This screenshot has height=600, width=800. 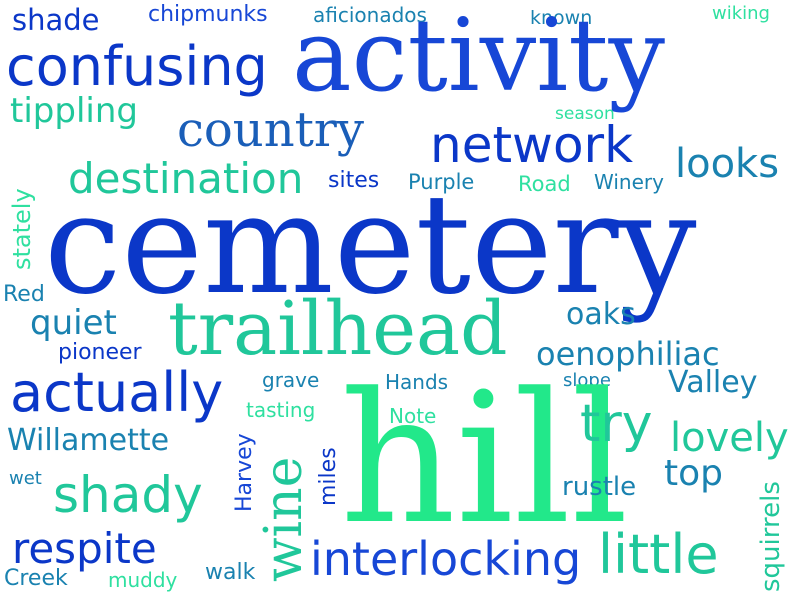 I want to click on word-slope: slope, so click(x=587, y=380).